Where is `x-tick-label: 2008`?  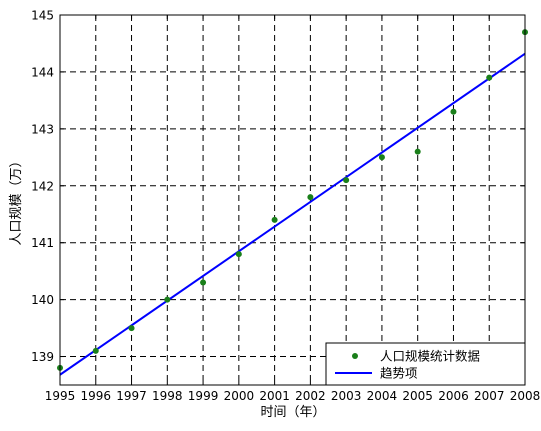
x-tick-label: 2008 is located at coordinates (525, 396).